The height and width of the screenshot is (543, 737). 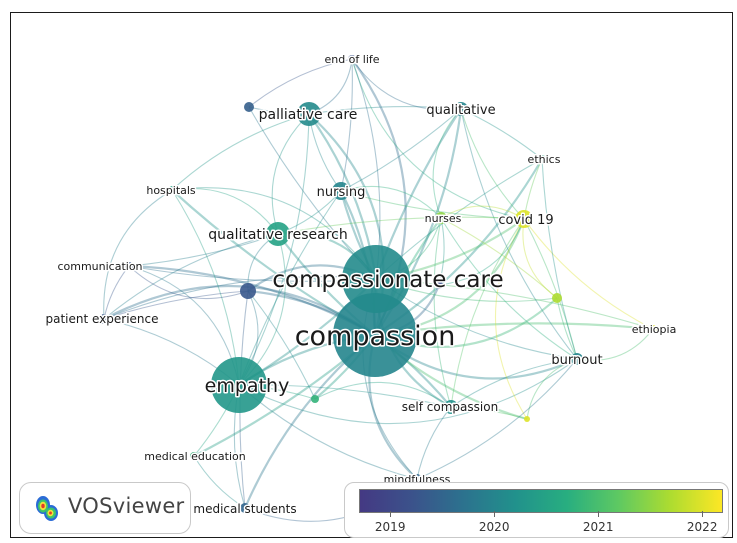 I want to click on node-u1, so click(x=248, y=291).